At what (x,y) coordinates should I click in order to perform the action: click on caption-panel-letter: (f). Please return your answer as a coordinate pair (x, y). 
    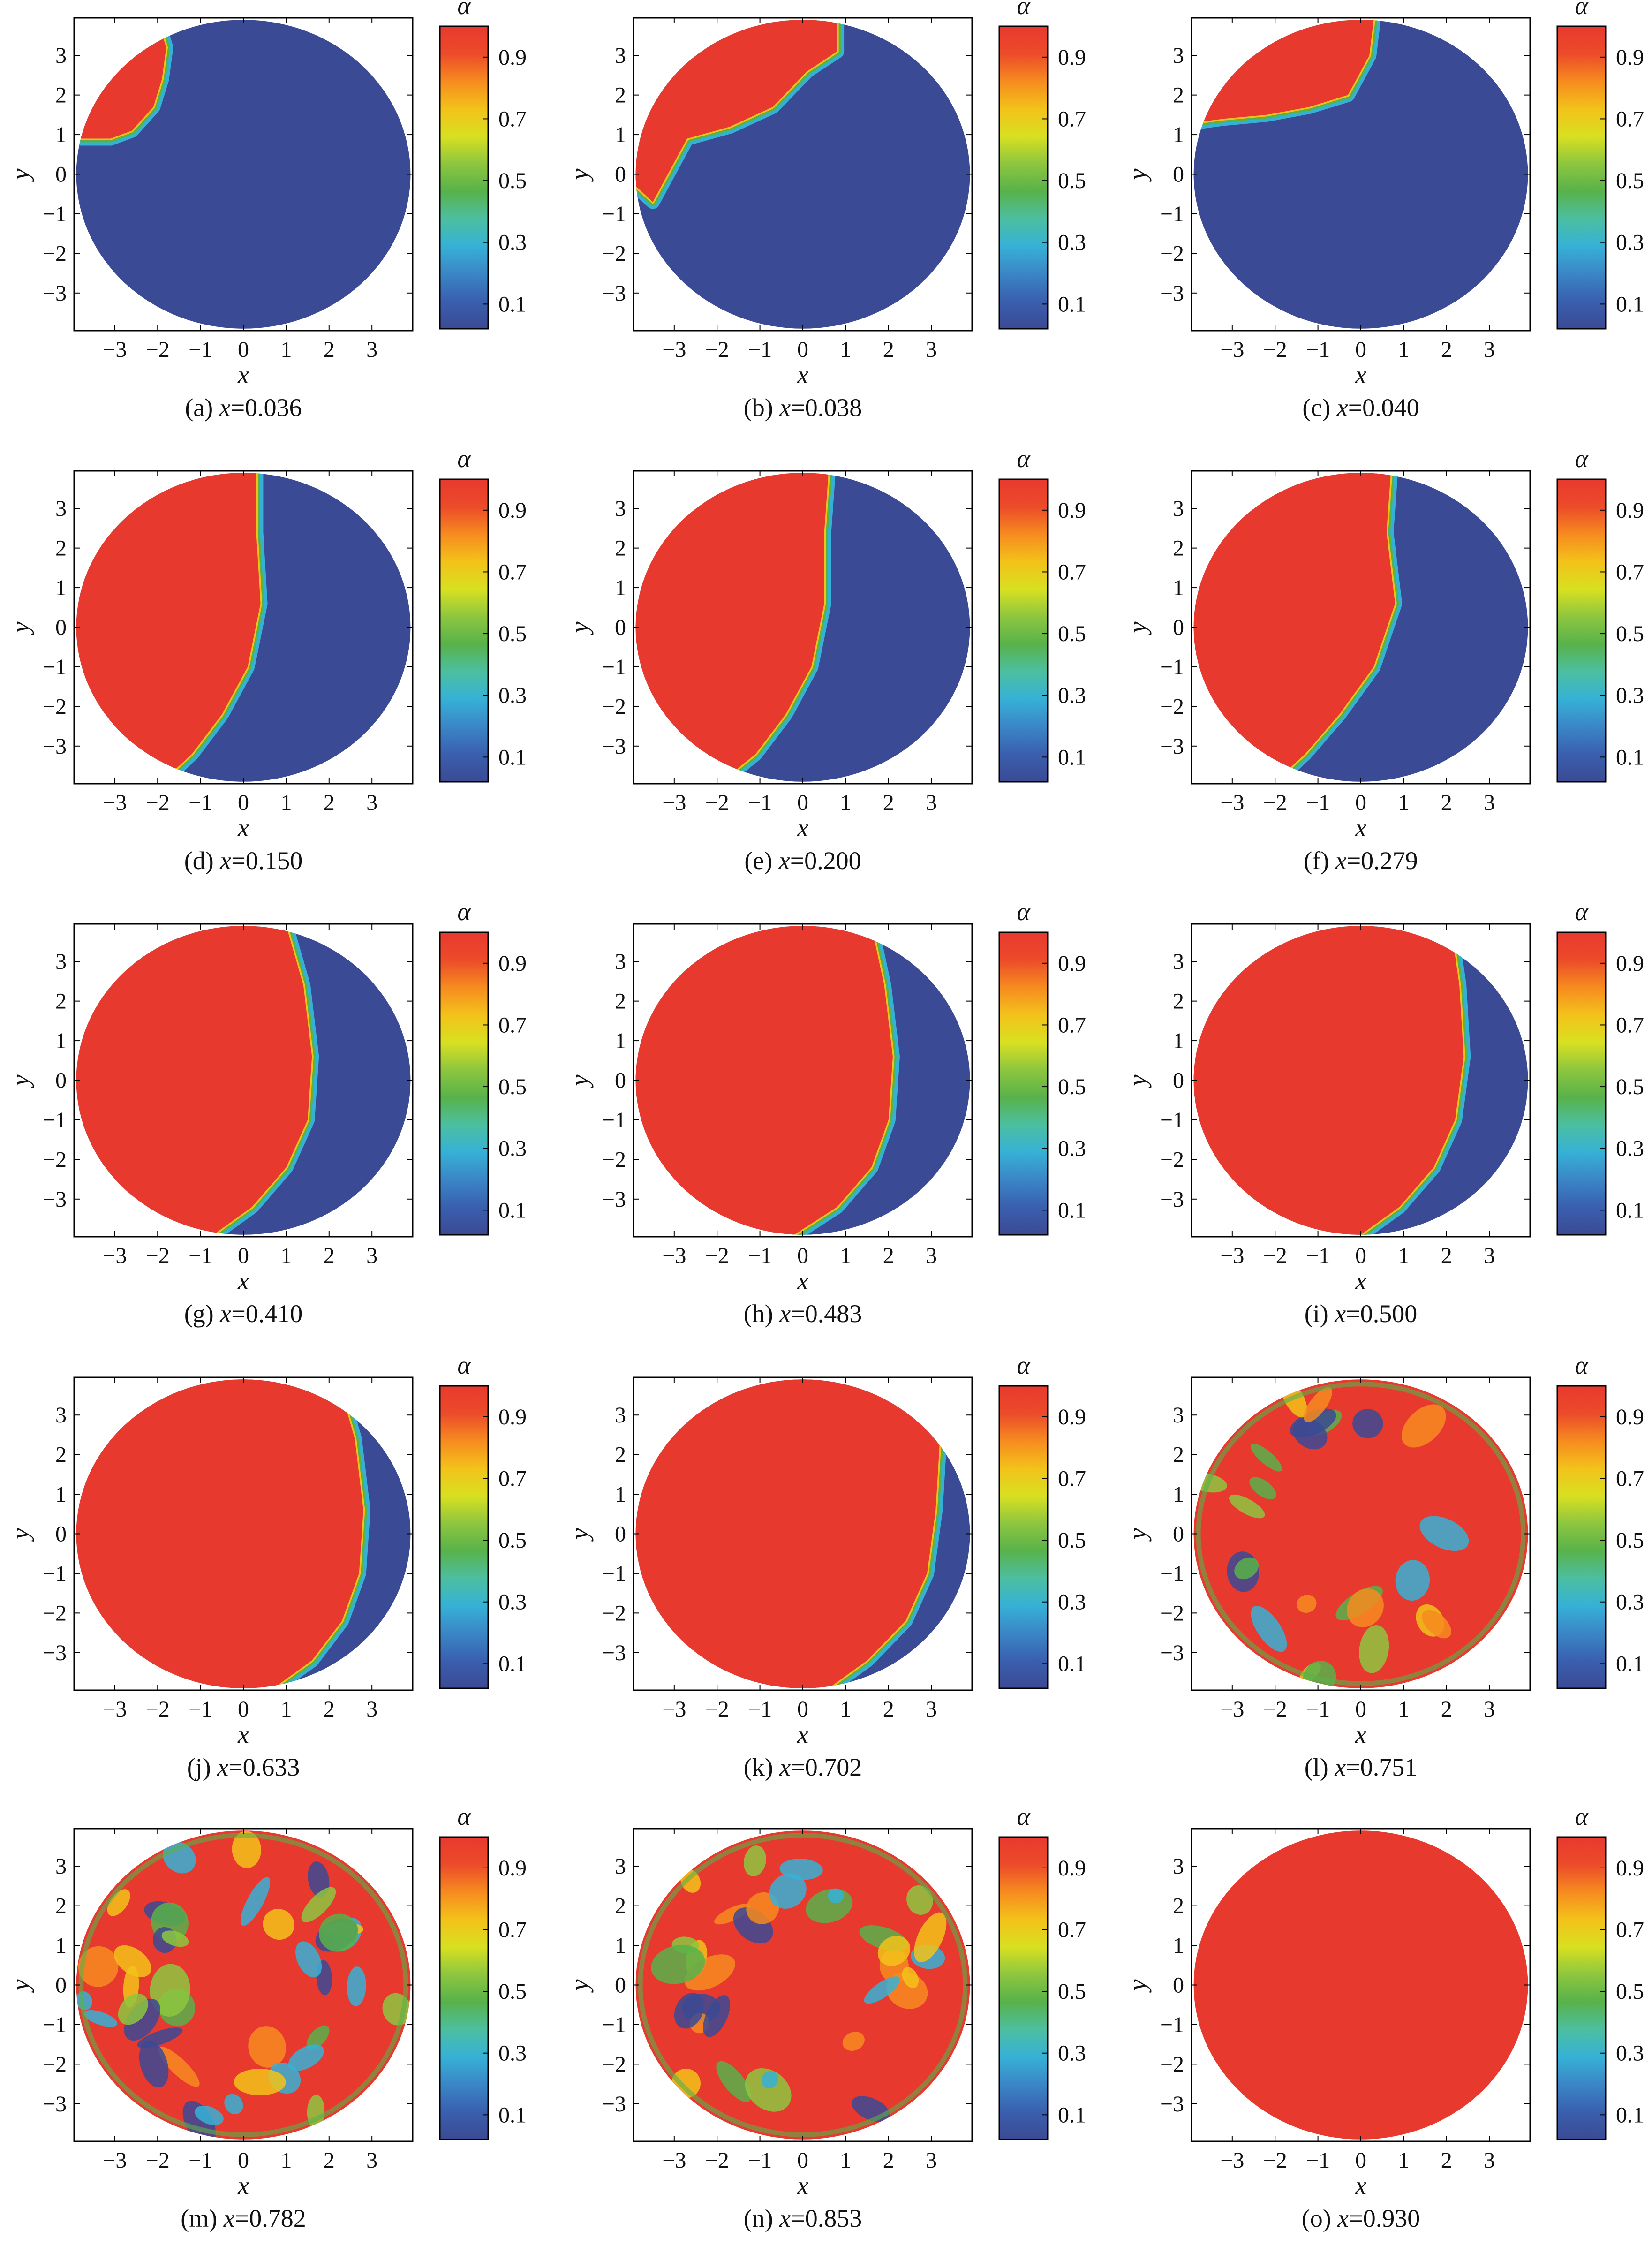
    Looking at the image, I should click on (1316, 861).